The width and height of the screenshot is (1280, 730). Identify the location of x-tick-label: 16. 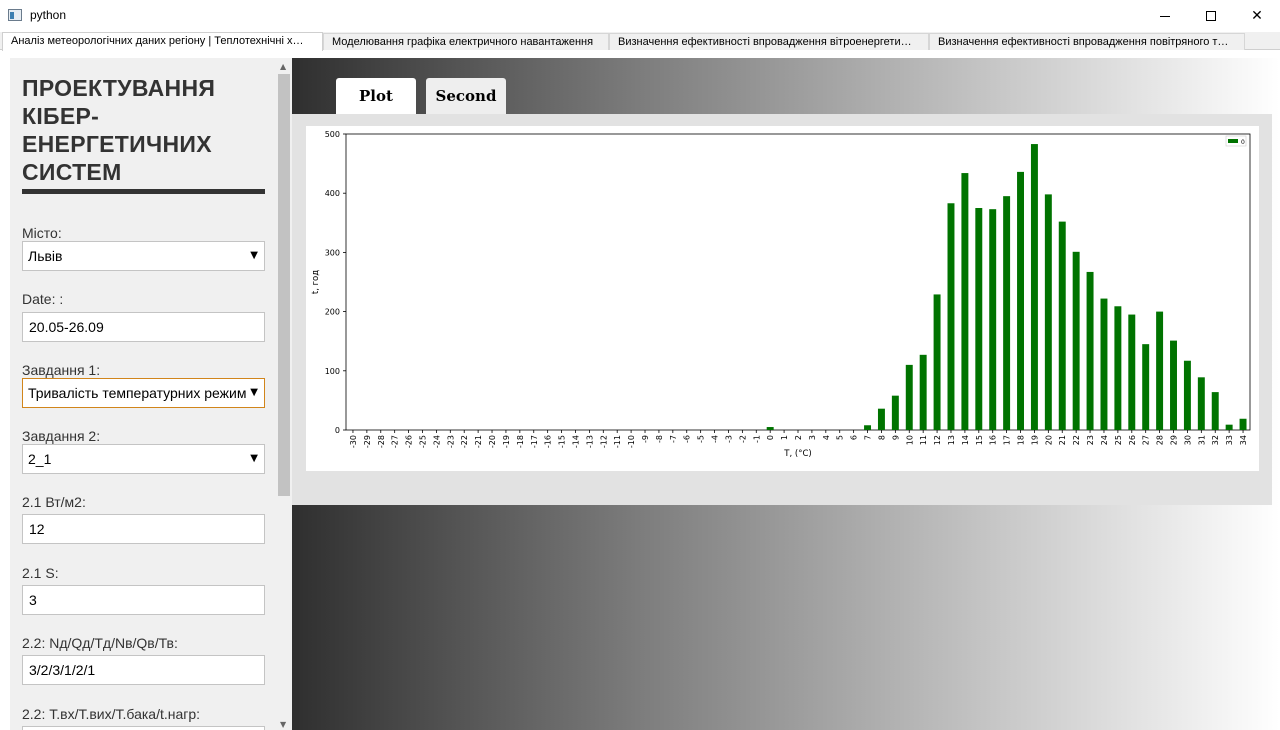
(993, 440).